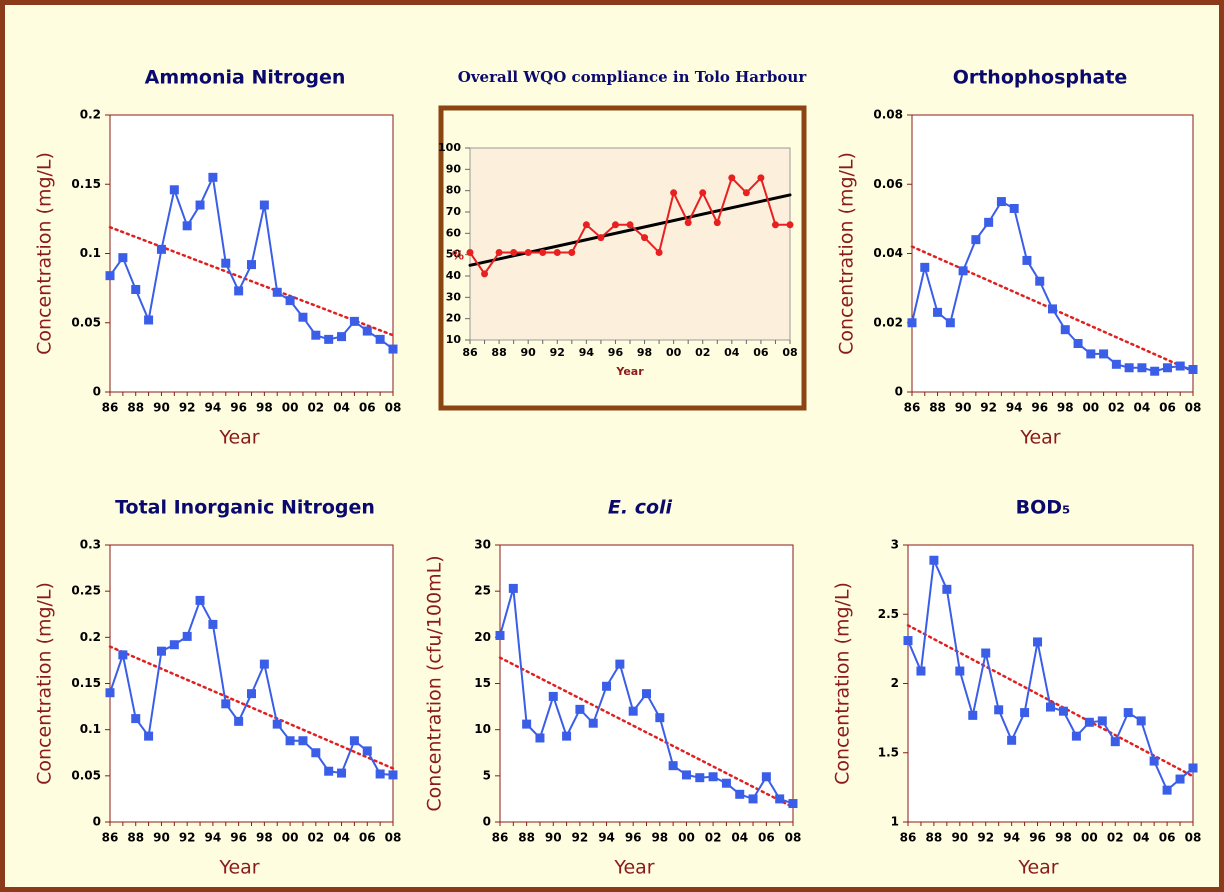  What do you see at coordinates (90, 115) in the screenshot?
I see `y-tick-label: 0.2` at bounding box center [90, 115].